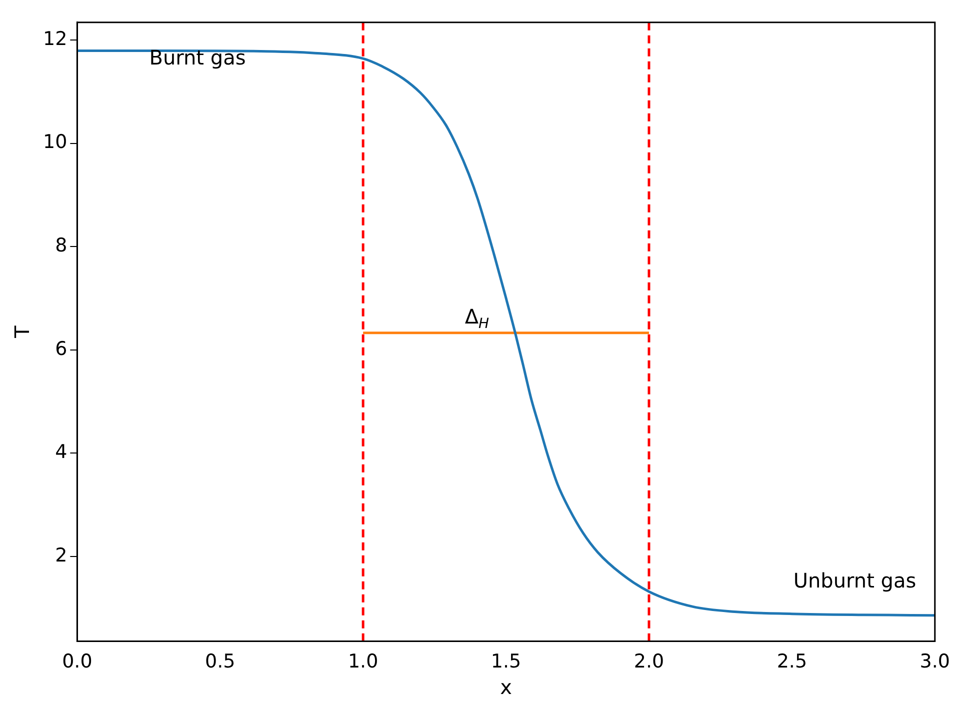 The image size is (961, 709). Describe the element at coordinates (792, 661) in the screenshot. I see `x-tick-label: 2.5` at that location.